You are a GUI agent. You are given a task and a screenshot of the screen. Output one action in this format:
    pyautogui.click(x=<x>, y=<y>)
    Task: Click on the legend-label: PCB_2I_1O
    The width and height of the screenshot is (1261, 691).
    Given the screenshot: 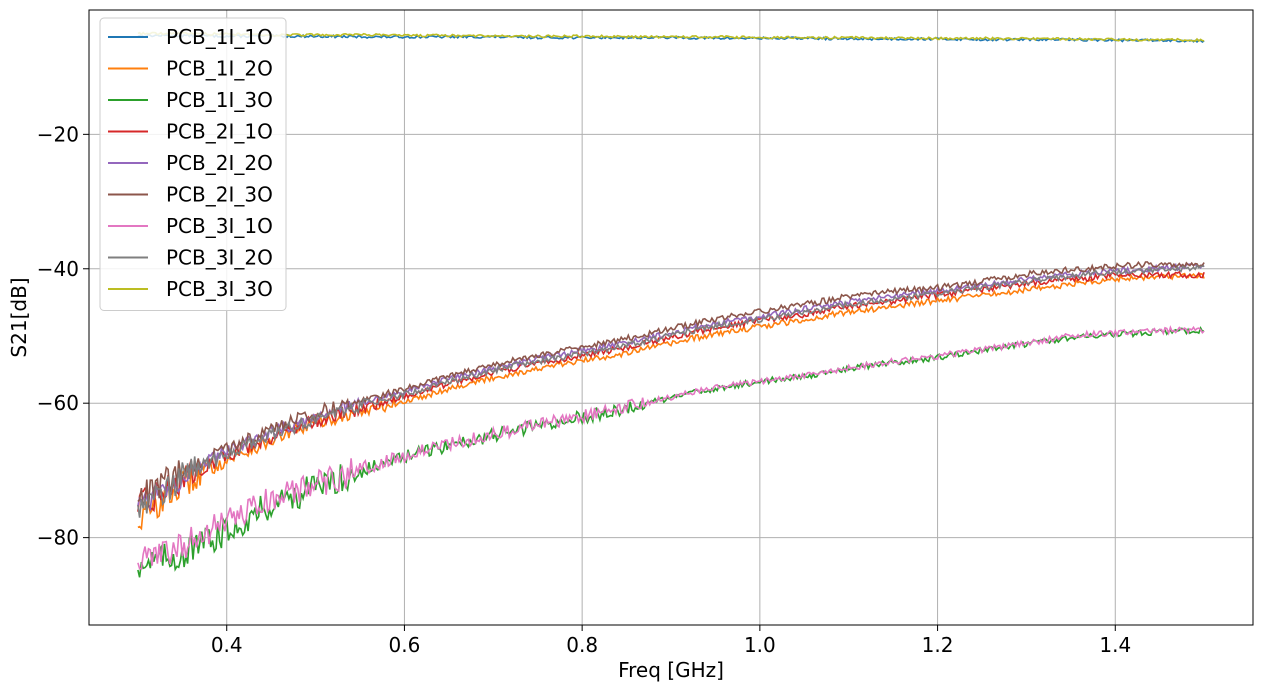 What is the action you would take?
    pyautogui.click(x=219, y=132)
    